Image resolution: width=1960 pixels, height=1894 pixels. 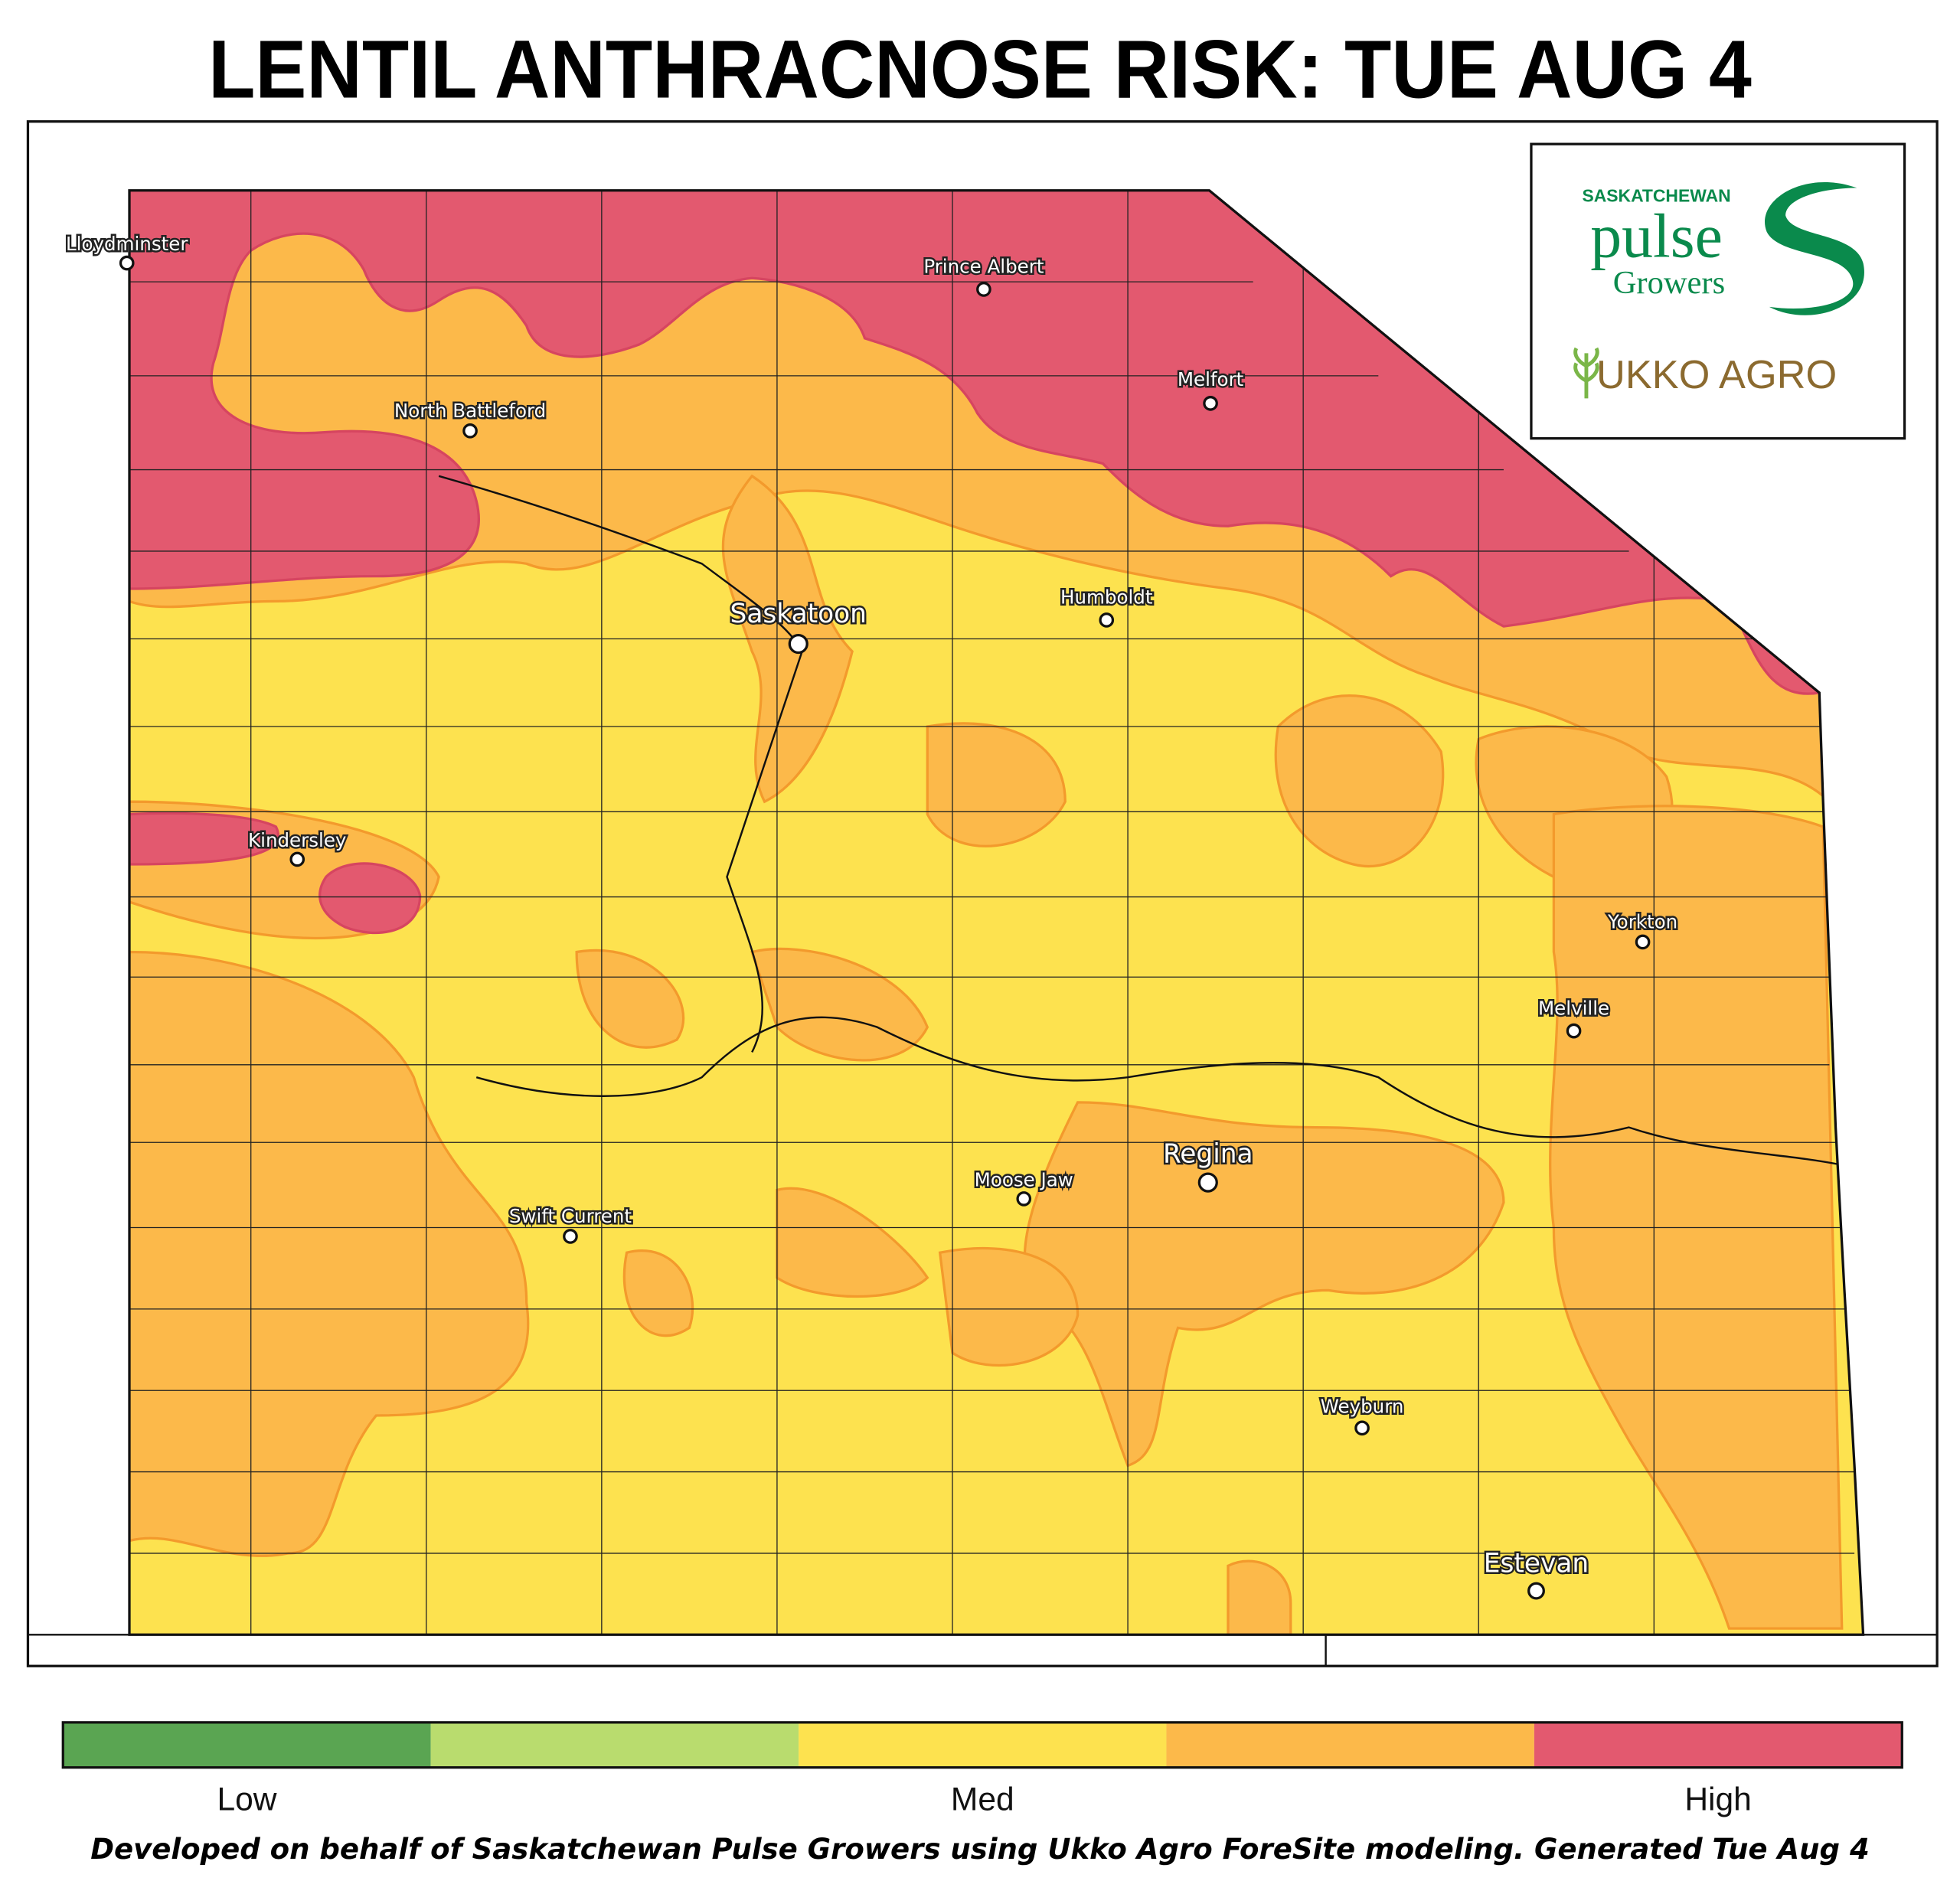 I want to click on city: Prince Albert, so click(x=984, y=275).